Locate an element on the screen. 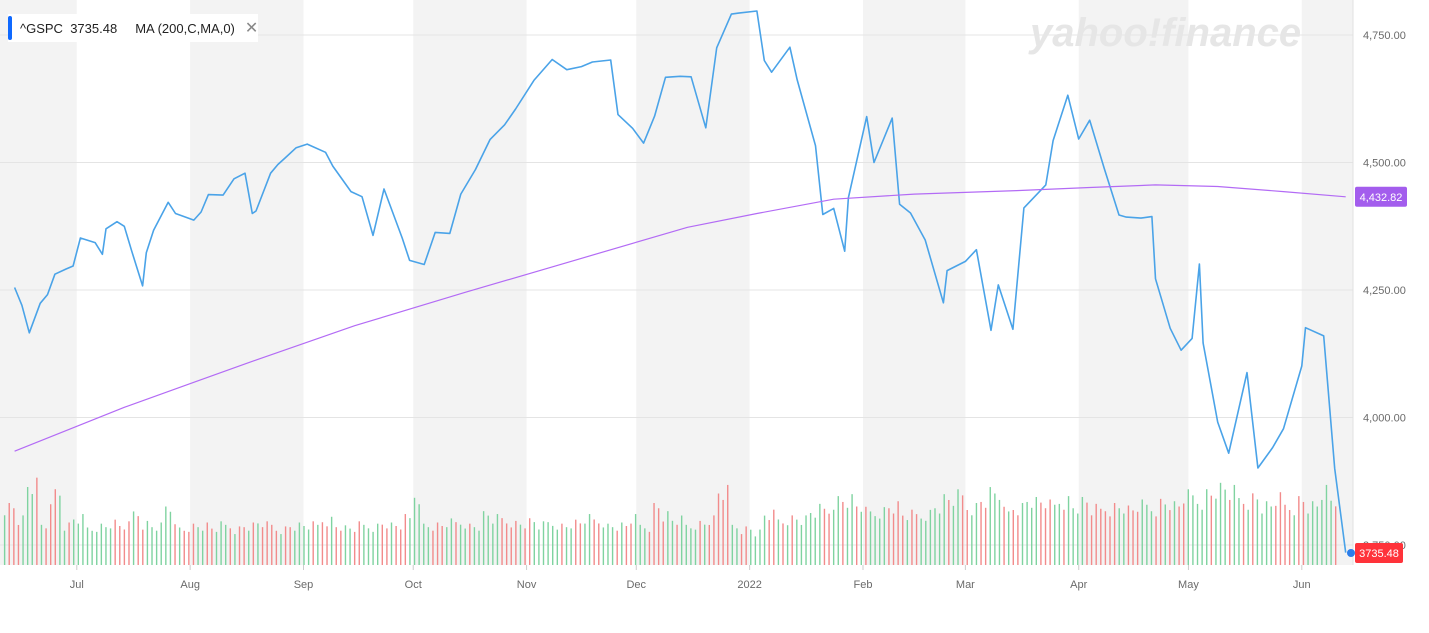 This screenshot has height=633, width=1429. y-axis: 4,750.004,500.004,250.004,000.003,750.00 is located at coordinates (1384, 291).